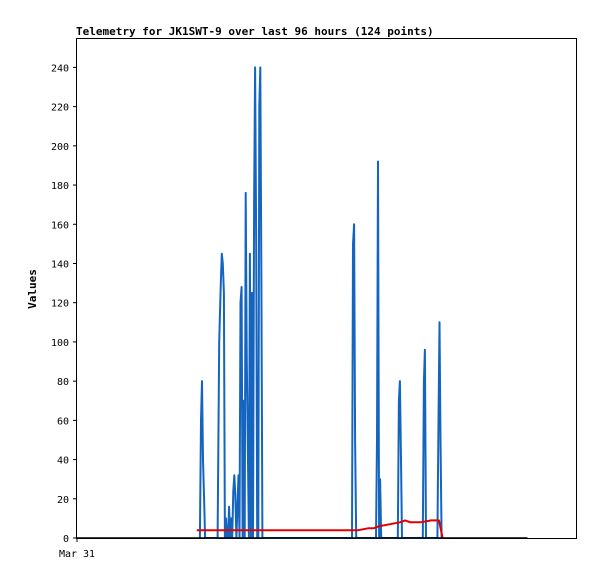 The image size is (597, 579). Describe the element at coordinates (63, 421) in the screenshot. I see `y-tick-label: 60` at that location.